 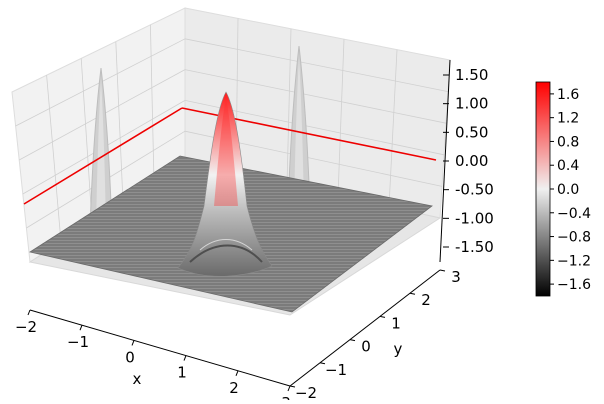 What do you see at coordinates (182, 373) in the screenshot?
I see `x-tick-label: 1` at bounding box center [182, 373].